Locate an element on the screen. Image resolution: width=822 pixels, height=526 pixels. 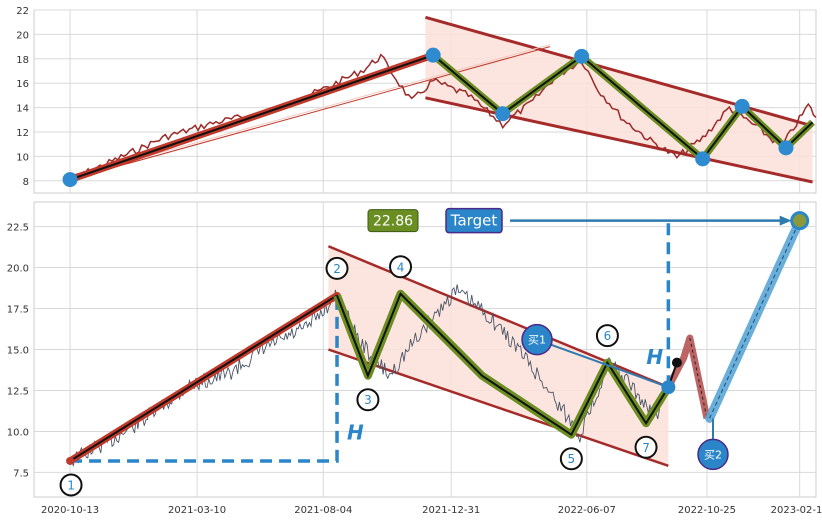
x-tick-label: 2023-02-10 is located at coordinates (796, 510).